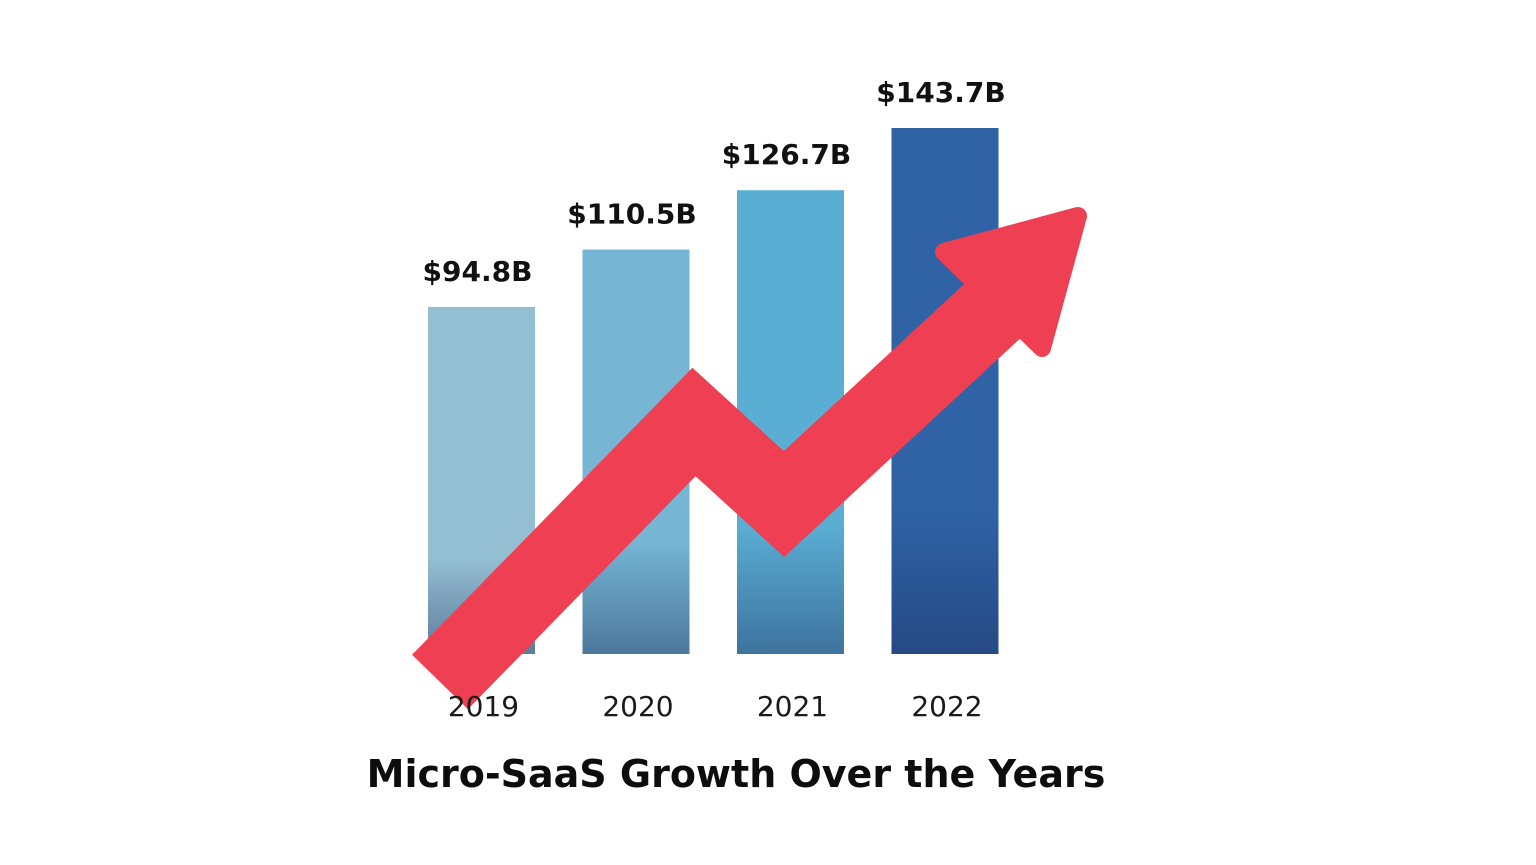 The height and width of the screenshot is (865, 1536). Describe the element at coordinates (483, 706) in the screenshot. I see `x-tick-label-2019: 2019` at that location.